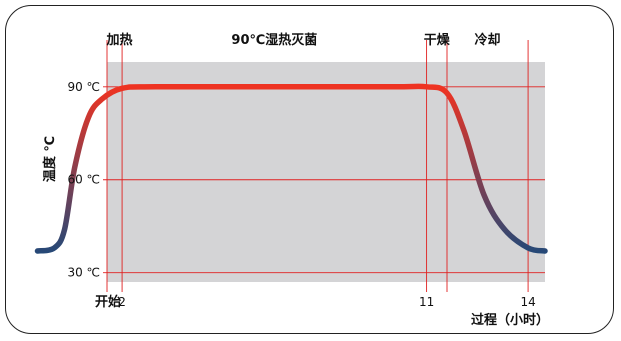 This screenshot has width=621, height=341. Describe the element at coordinates (50, 159) in the screenshot. I see `y-axis-label: 温度 ℃` at that location.